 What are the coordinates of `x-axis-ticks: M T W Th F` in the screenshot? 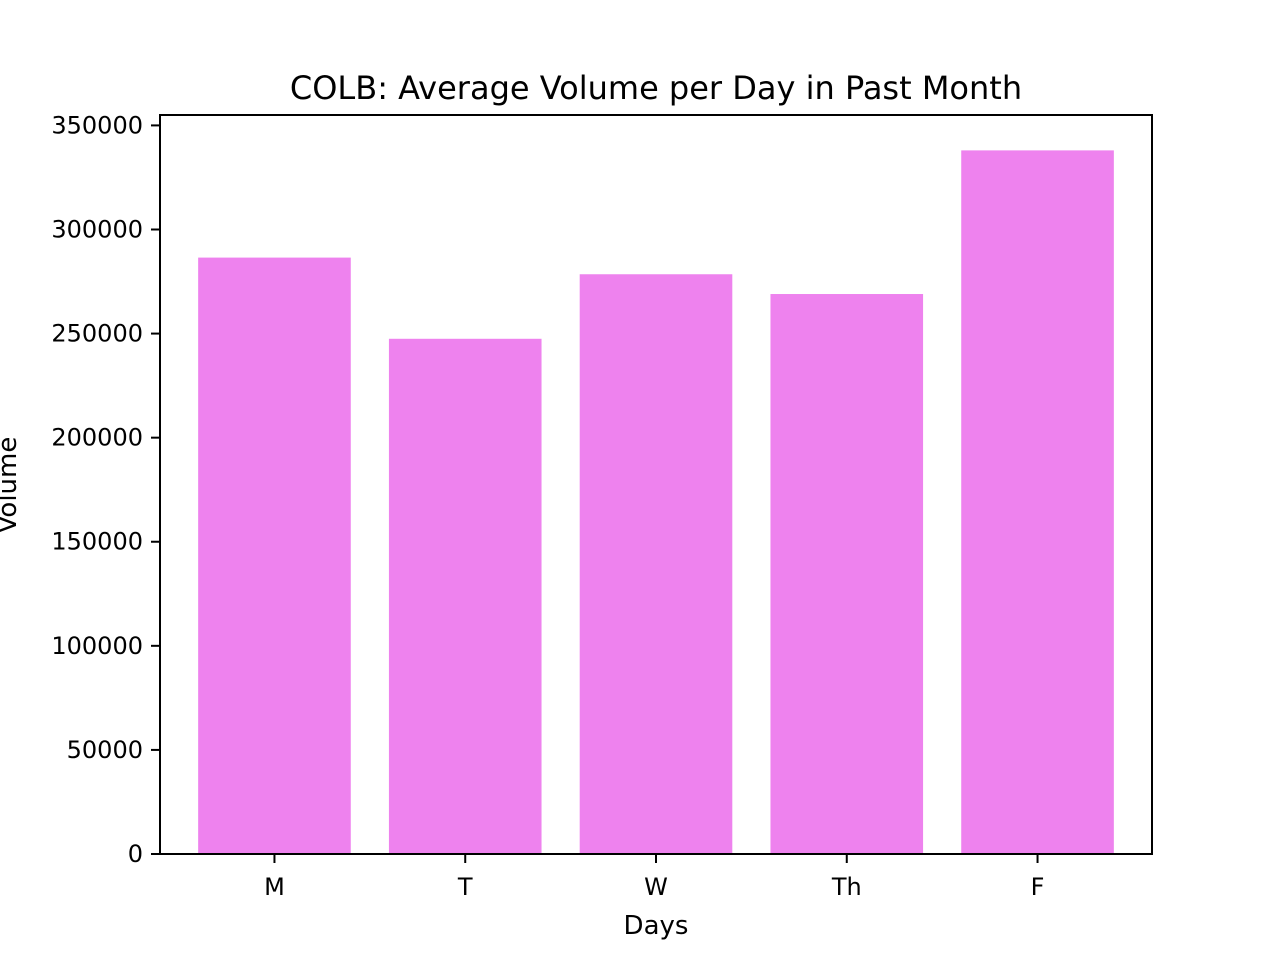 It's located at (654, 877).